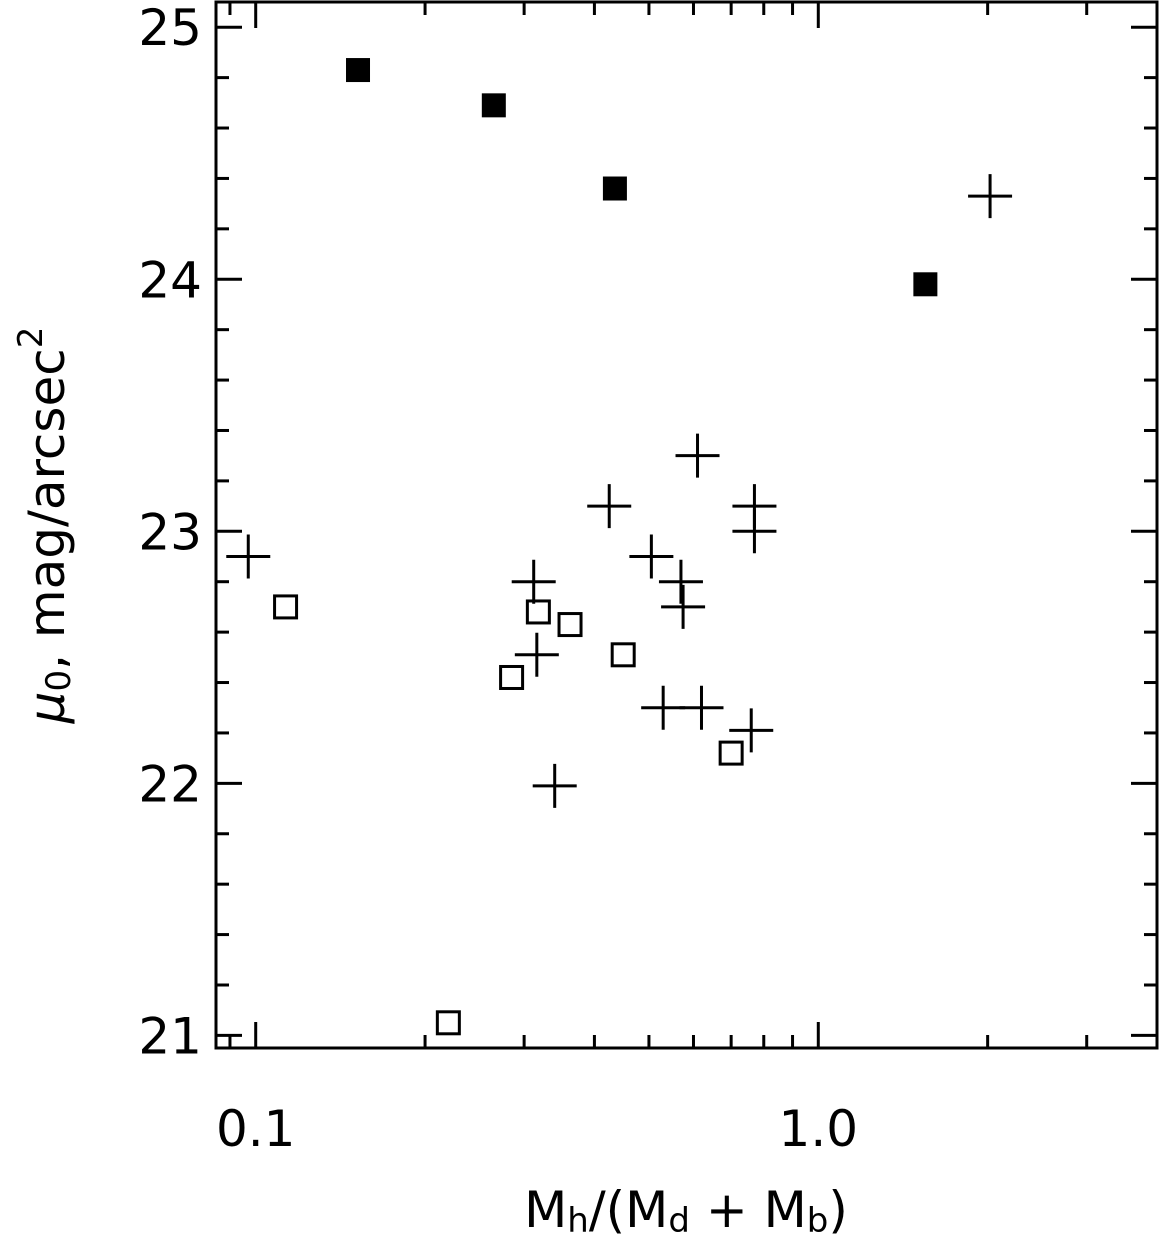  I want to click on y-tick-label: 23, so click(170, 532).